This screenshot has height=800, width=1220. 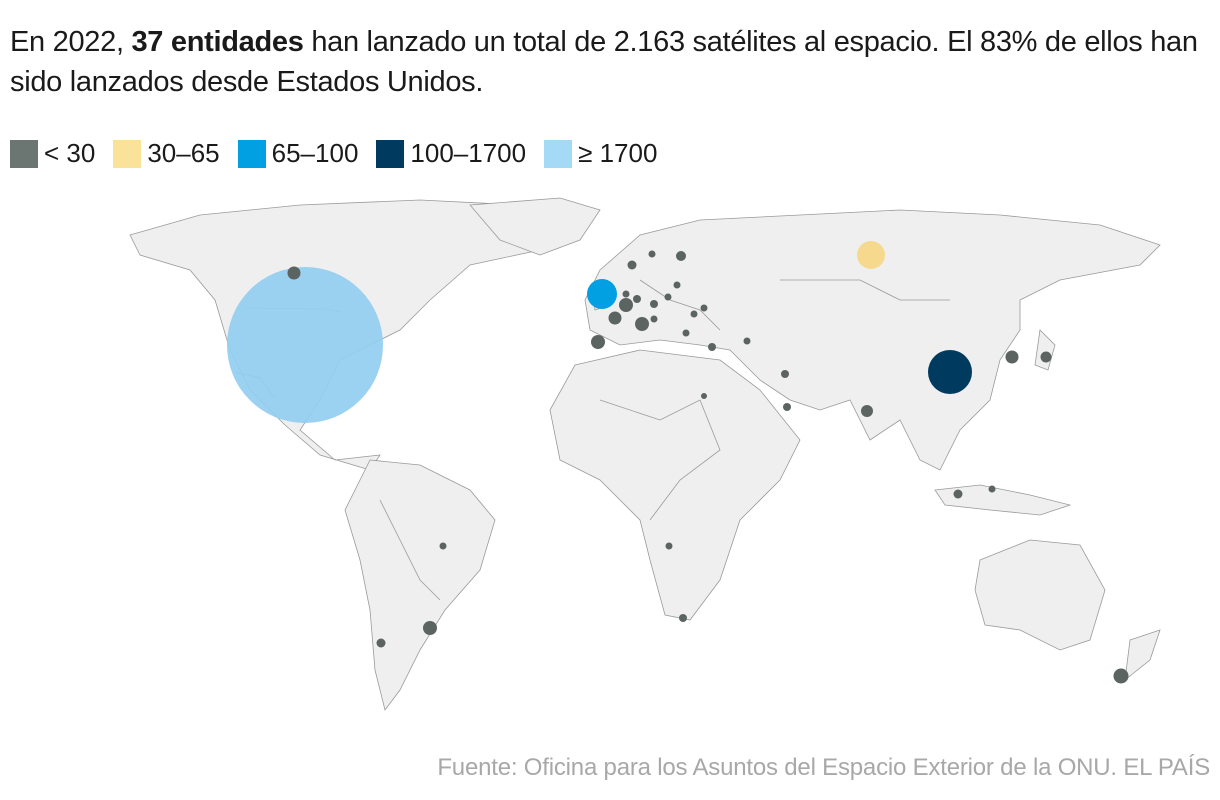 I want to click on land-africa, so click(x=675, y=485).